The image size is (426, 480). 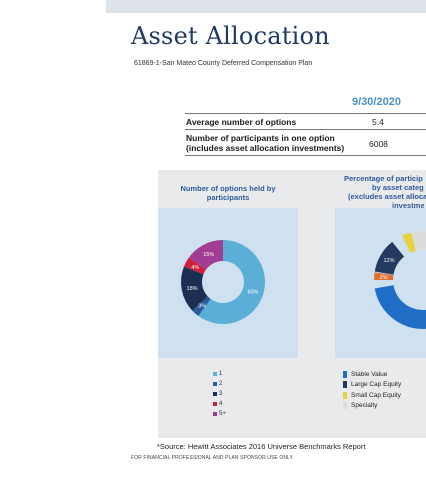 I want to click on legend-label: Specialty, so click(x=364, y=406).